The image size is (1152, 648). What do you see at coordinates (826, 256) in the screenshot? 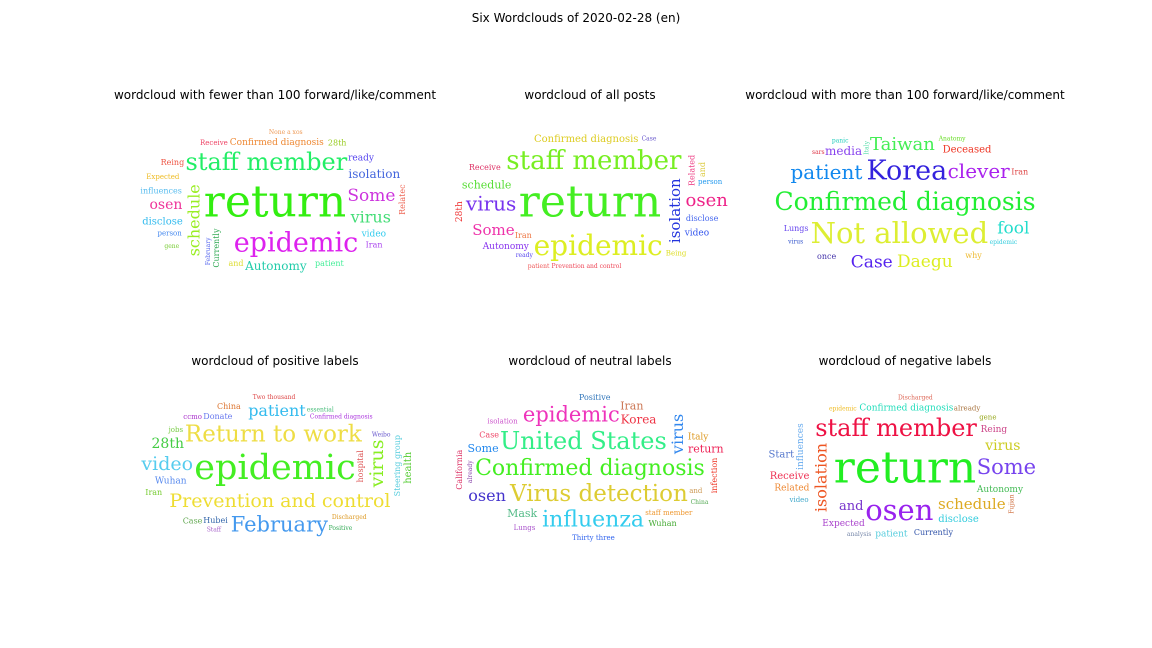
I see `word-once: once` at bounding box center [826, 256].